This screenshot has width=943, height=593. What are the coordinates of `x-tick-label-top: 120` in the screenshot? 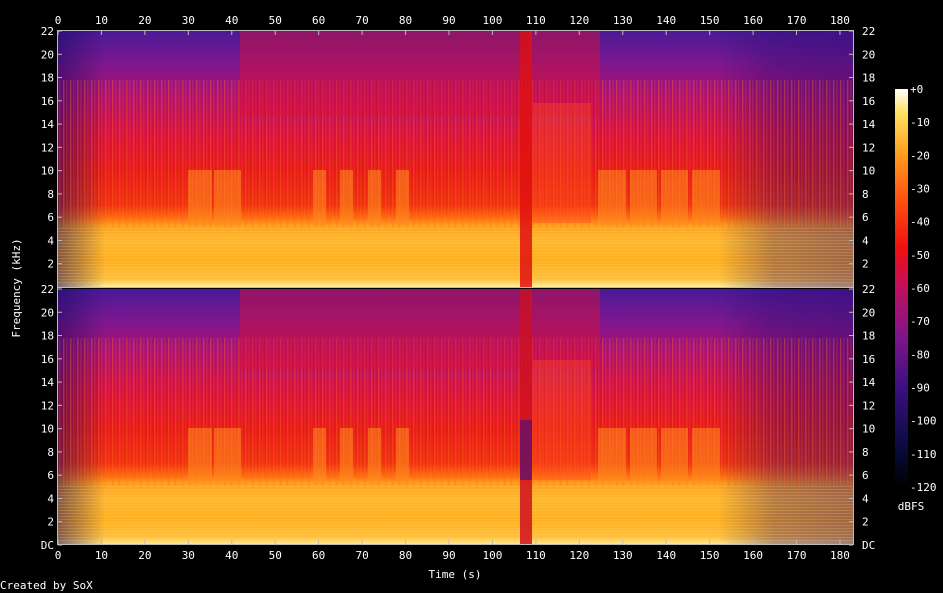 It's located at (579, 20).